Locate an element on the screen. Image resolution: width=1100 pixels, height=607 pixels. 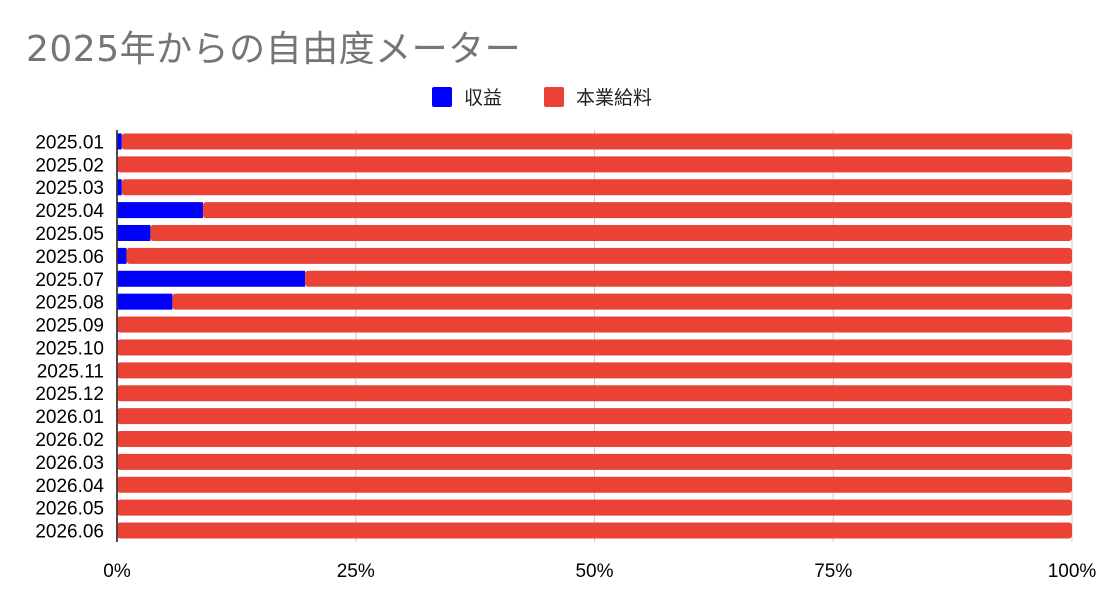
y-tick-label: 2025.05 is located at coordinates (69, 234).